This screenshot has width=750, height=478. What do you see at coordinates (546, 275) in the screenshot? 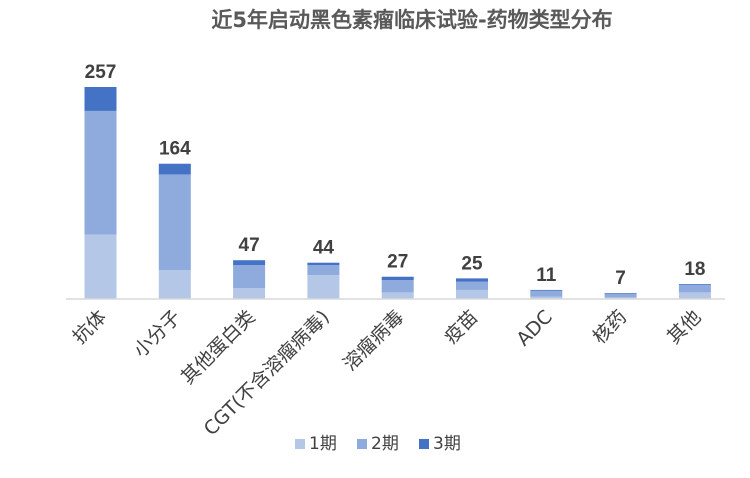
I see `total-label: 11` at bounding box center [546, 275].